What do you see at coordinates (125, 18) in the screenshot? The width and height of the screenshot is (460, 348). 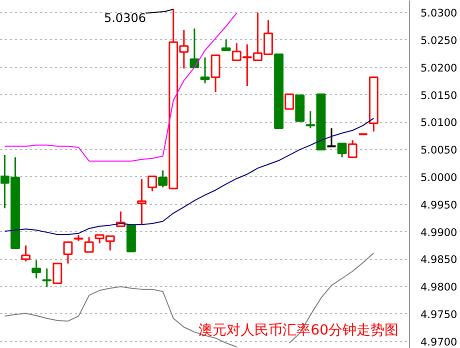 I see `annotation: 5.0306` at bounding box center [125, 18].